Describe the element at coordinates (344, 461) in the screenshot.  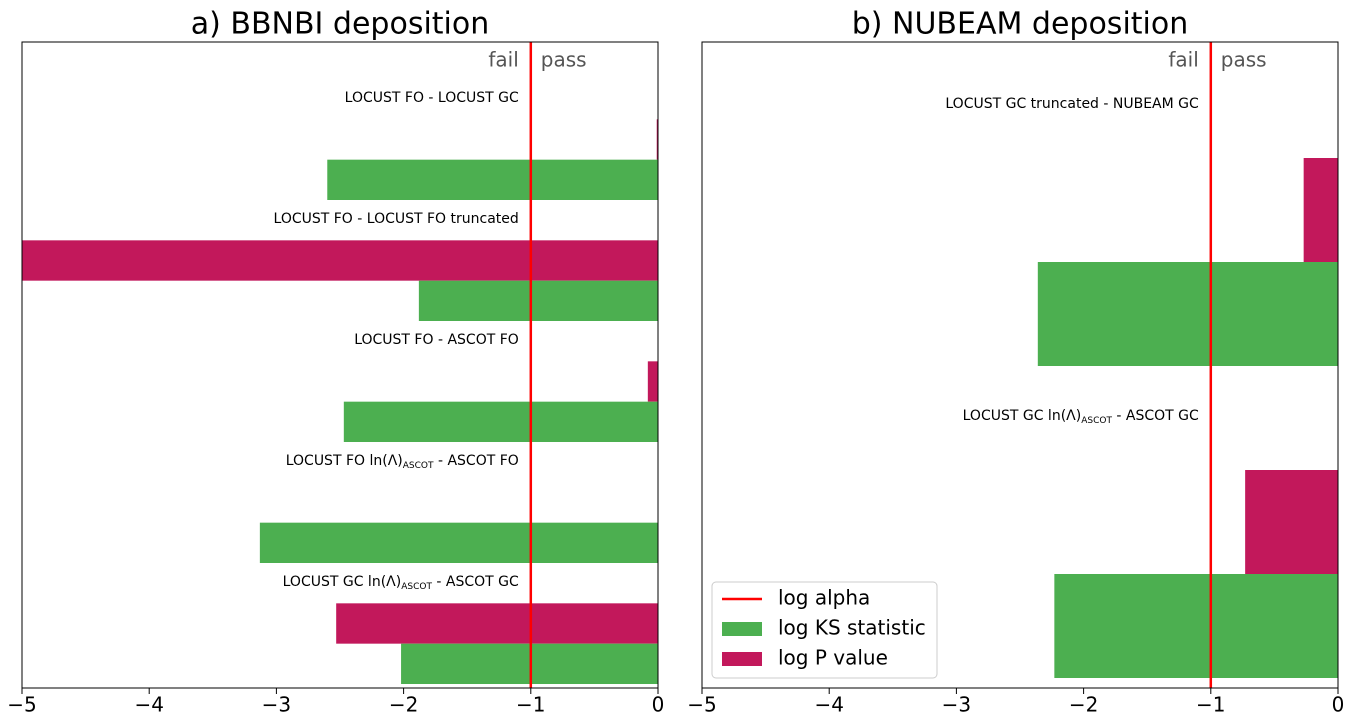
I see `label-text: LOCUST FO ln(Λ)` at that location.